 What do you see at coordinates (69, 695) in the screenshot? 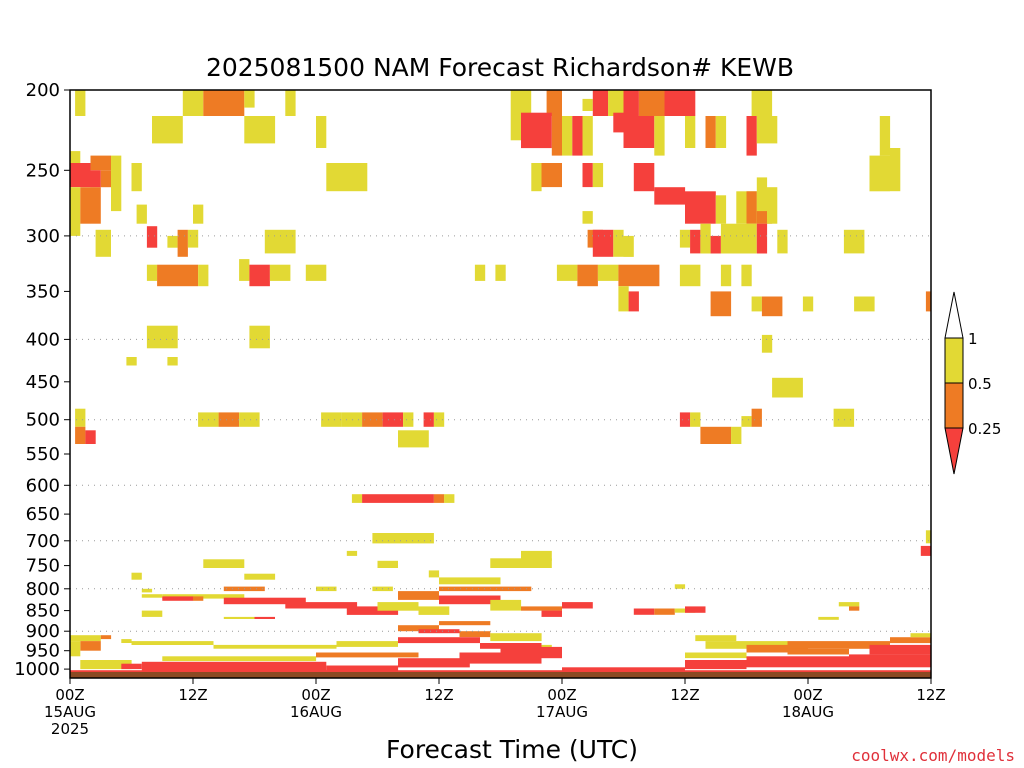
I see `x-tick-label: 00Z` at bounding box center [69, 695].